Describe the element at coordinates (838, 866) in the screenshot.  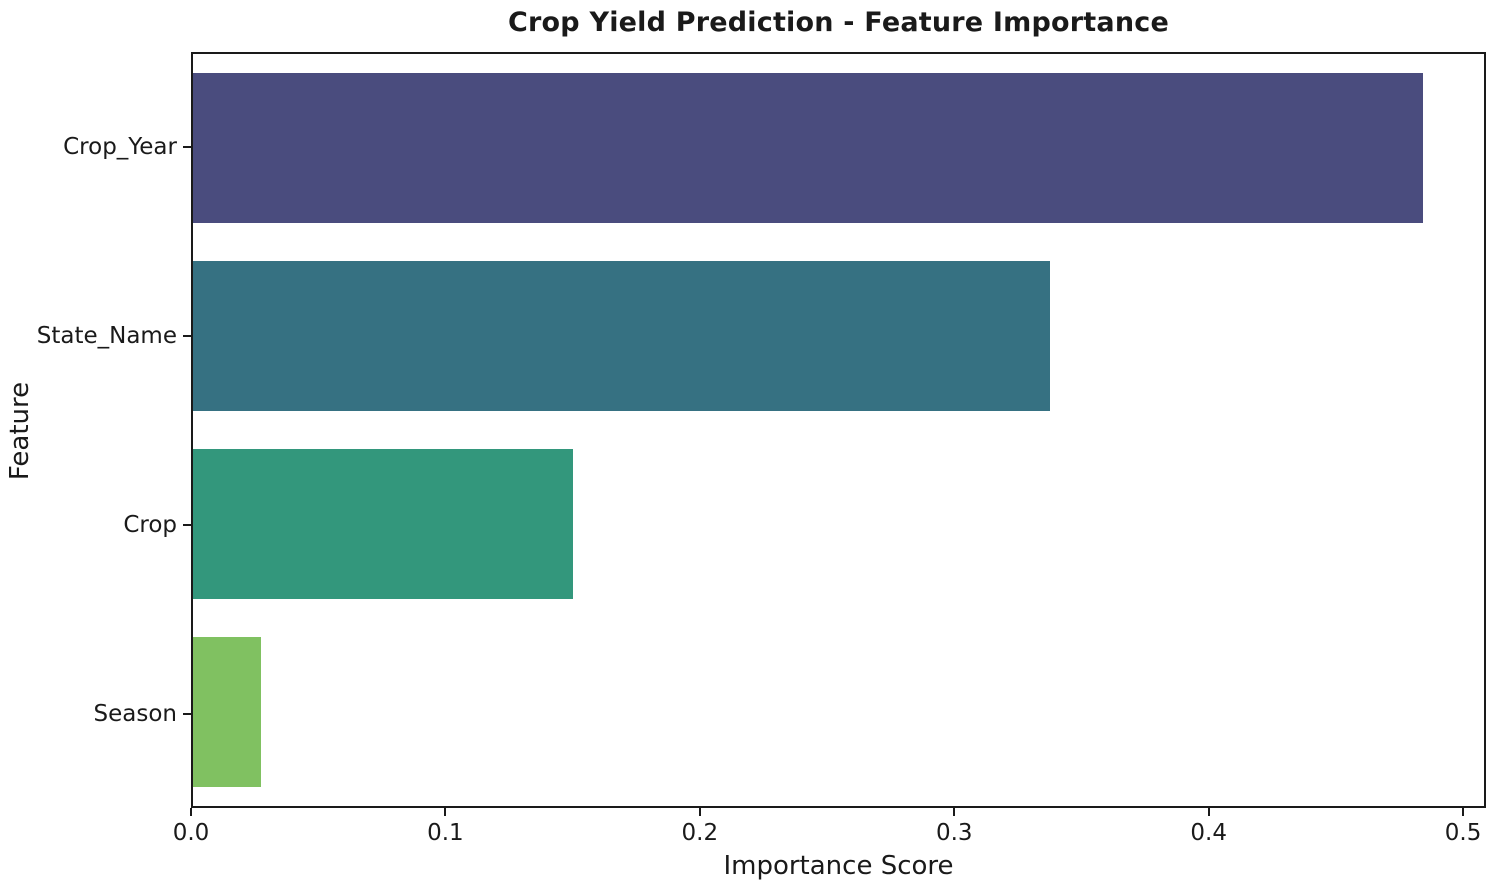
I see `x-axis-label: Importance Score` at that location.